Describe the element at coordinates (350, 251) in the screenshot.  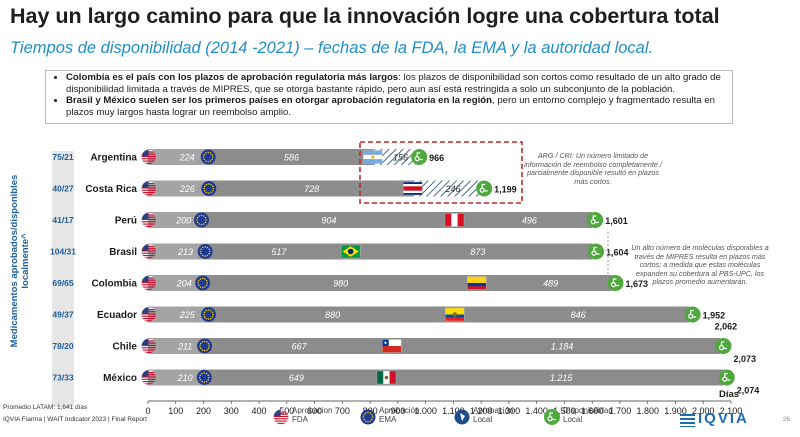
I see `brasil-flag-icon` at that location.